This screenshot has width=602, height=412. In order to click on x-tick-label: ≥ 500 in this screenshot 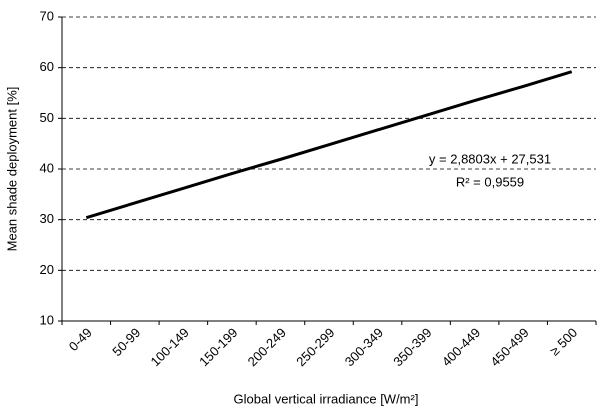, I will do `click(564, 342)`.